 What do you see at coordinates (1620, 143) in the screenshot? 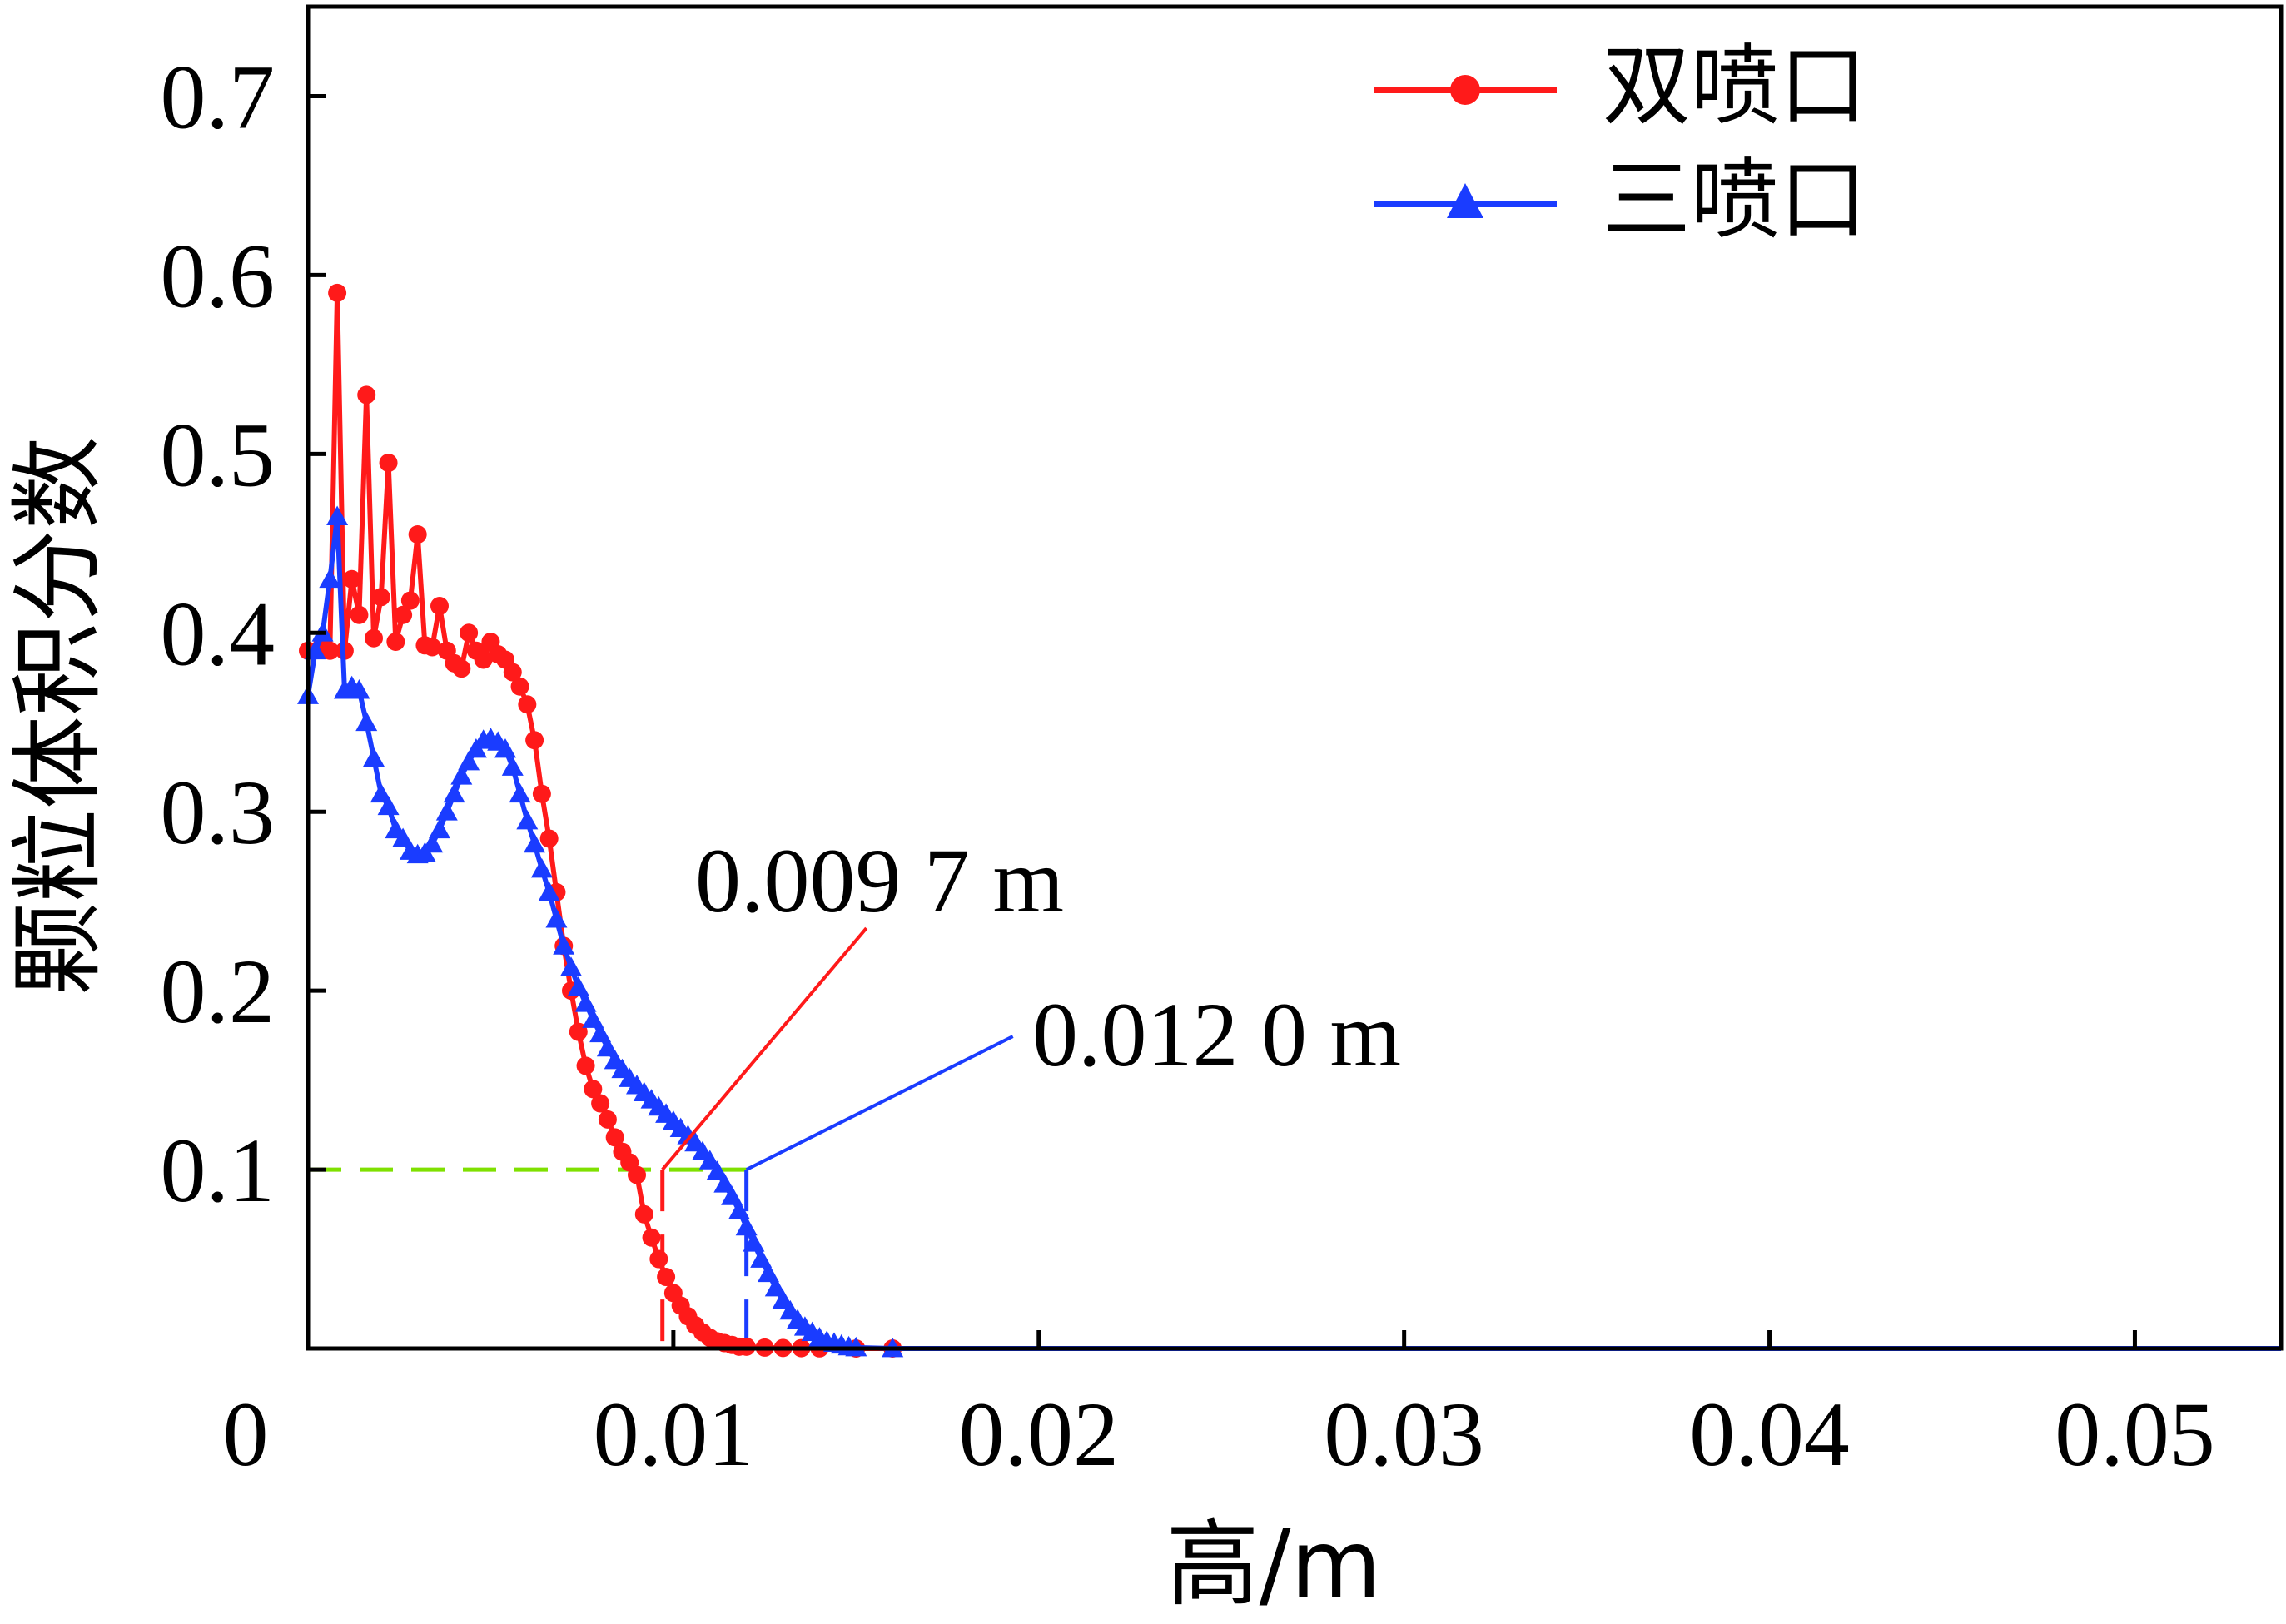
I see `legend: 双喷口 三喷口` at bounding box center [1620, 143].